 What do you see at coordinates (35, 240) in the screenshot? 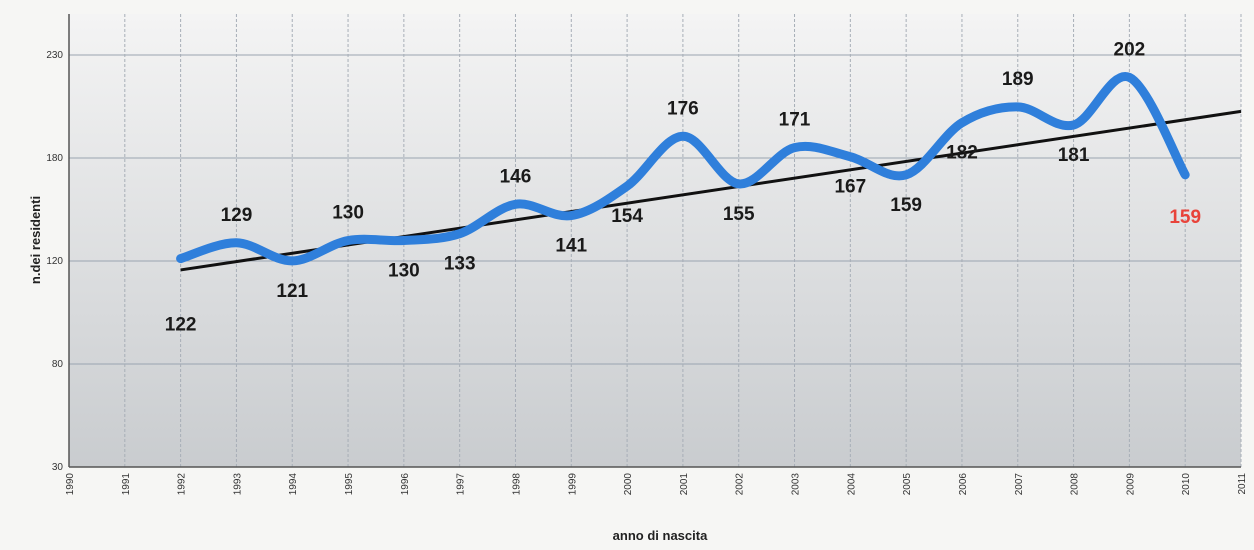
I see `y-axis-title: n.dei residenti` at bounding box center [35, 240].